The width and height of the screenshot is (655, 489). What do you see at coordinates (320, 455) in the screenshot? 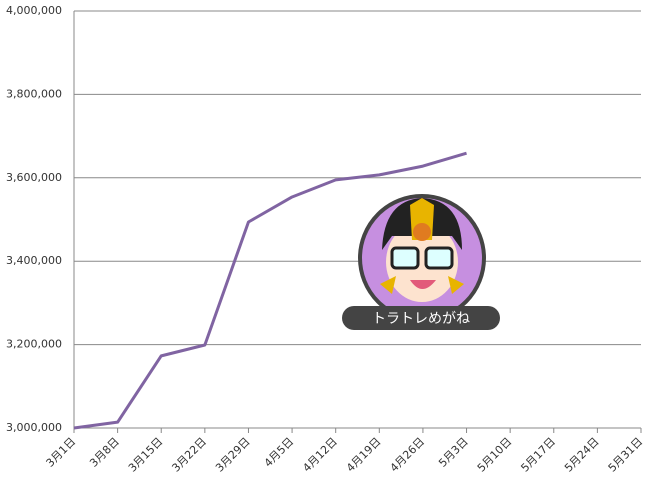
I see `x-tick-label: 4月12日` at bounding box center [320, 455].